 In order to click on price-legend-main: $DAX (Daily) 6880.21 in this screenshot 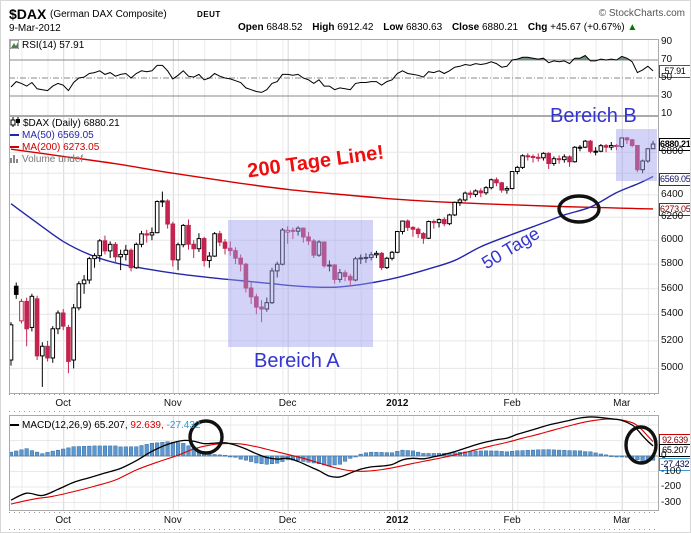, I will do `click(65, 123)`.